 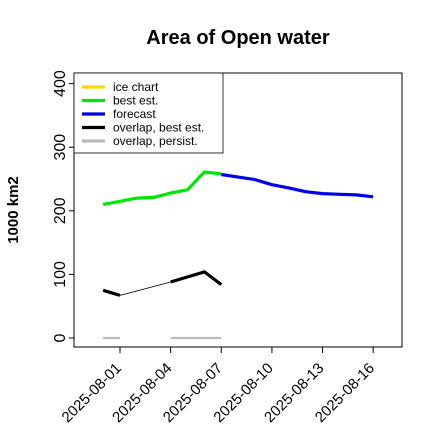 I want to click on legend-label-best-est: best est., so click(x=135, y=101).